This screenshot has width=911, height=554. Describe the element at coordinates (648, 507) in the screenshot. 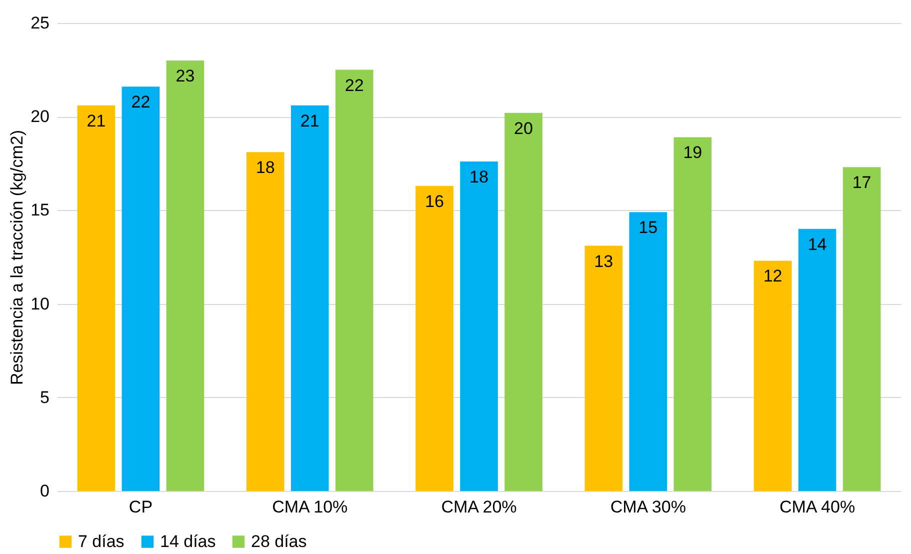

I see `x-tick-label: CMA 30%` at that location.